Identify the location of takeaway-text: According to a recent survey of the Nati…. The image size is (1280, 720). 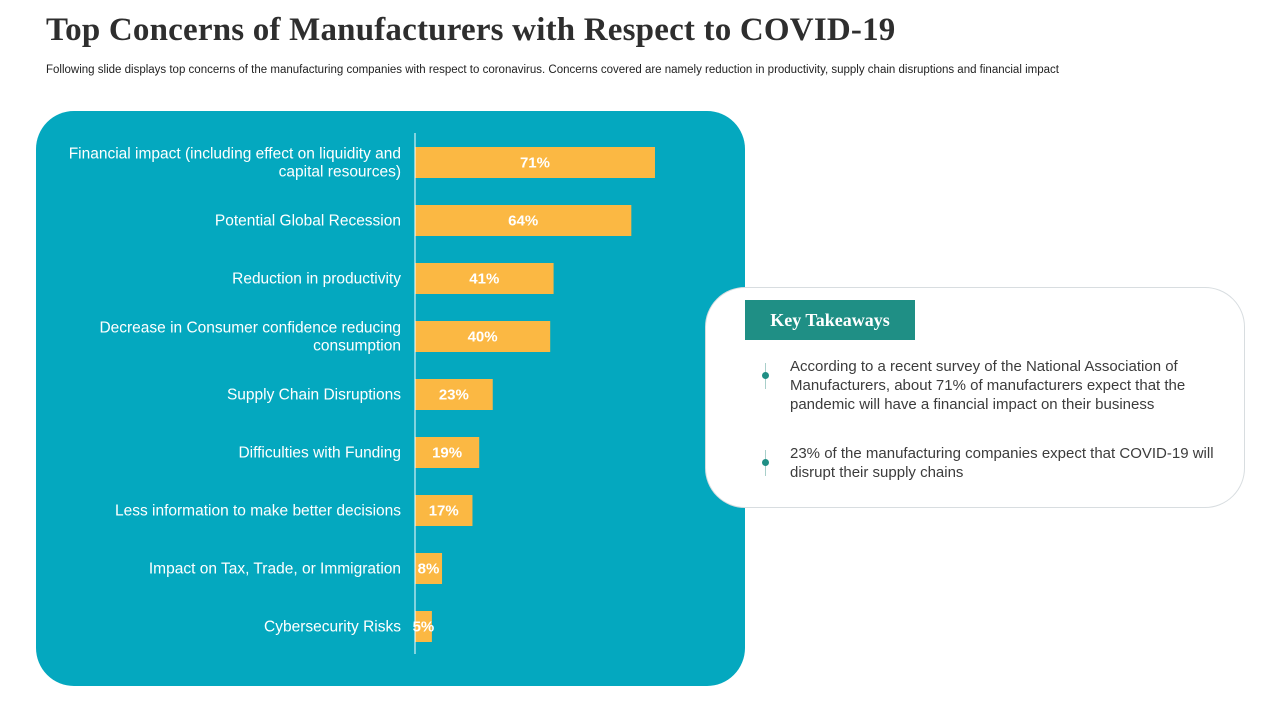
(988, 385).